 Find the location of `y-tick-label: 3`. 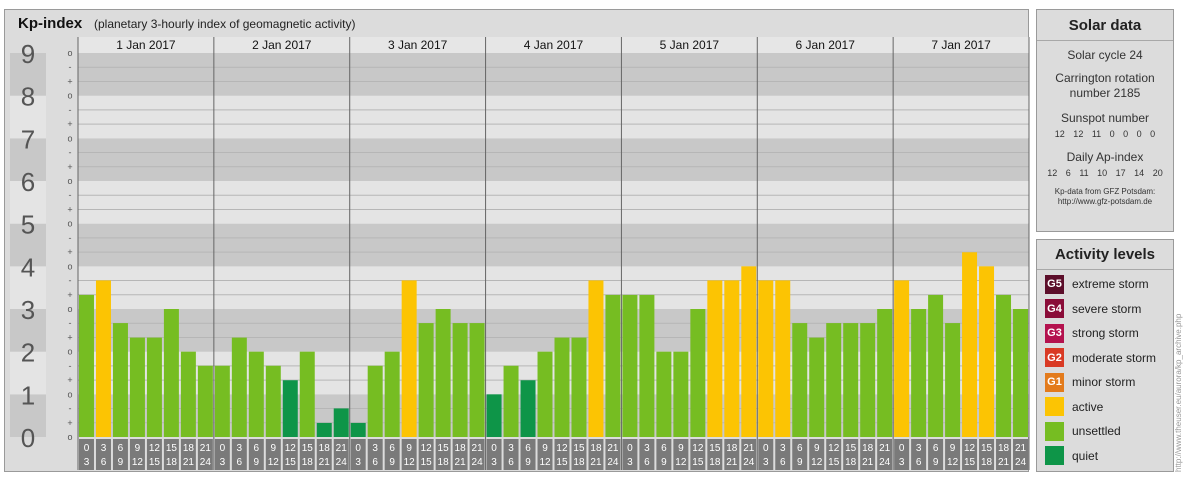

y-tick-label: 3 is located at coordinates (28, 310).